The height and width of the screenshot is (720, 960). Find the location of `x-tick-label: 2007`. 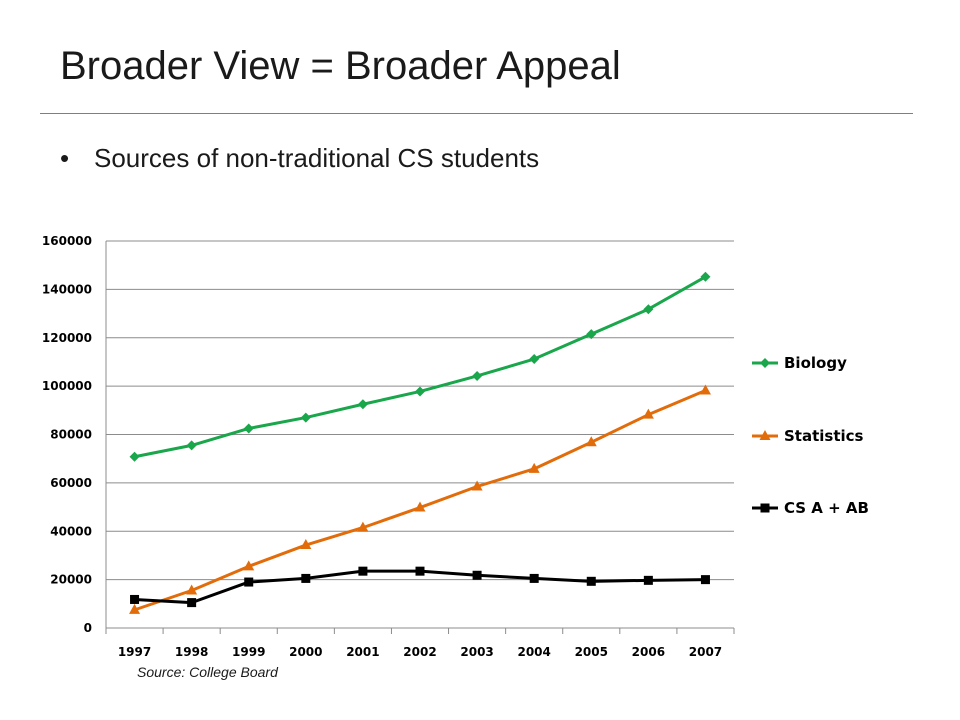

x-tick-label: 2007 is located at coordinates (705, 652).